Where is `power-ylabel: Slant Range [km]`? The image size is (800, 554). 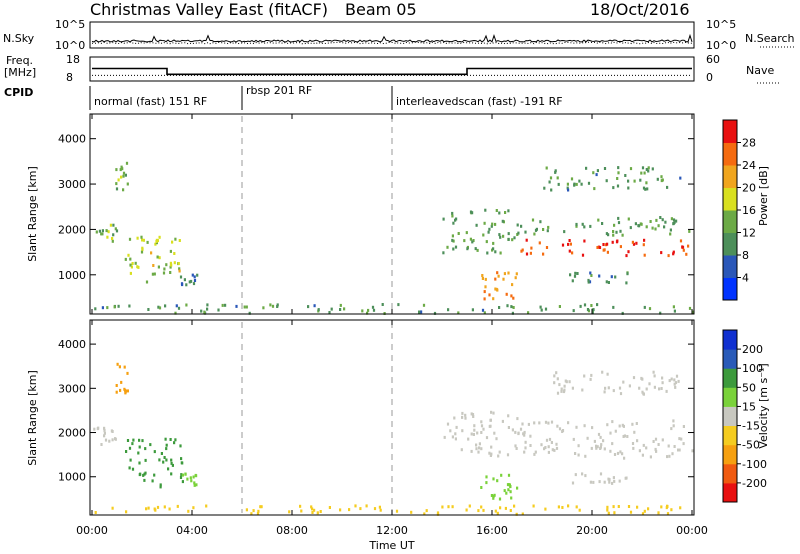
power-ylabel: Slant Range [km] is located at coordinates (32, 214).